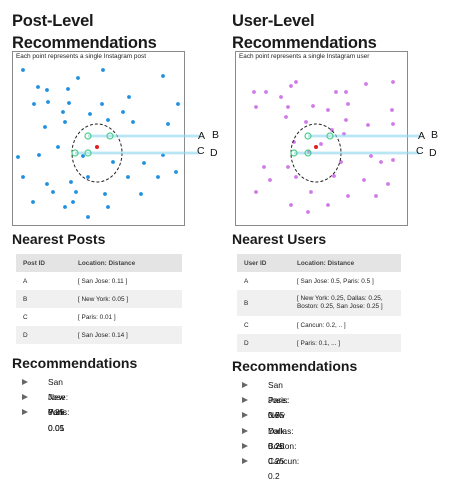  I want to click on table-row: B [ New York: 0.05 ], so click(99, 299).